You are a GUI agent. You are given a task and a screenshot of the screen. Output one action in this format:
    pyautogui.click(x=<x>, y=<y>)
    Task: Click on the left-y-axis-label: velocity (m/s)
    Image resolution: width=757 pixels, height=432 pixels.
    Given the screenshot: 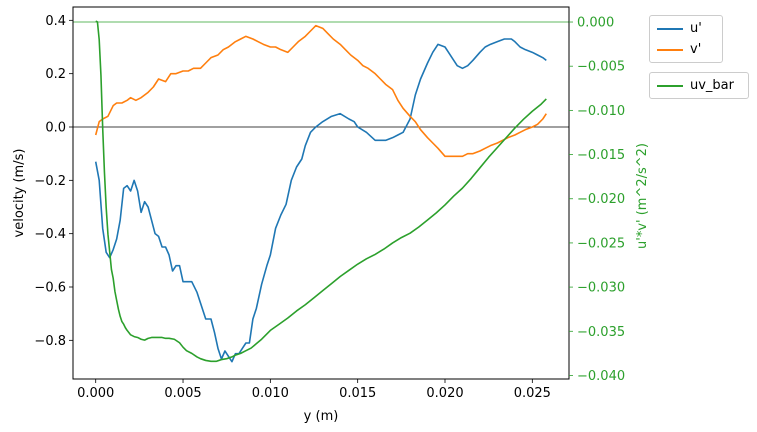 What is the action you would take?
    pyautogui.click(x=19, y=193)
    